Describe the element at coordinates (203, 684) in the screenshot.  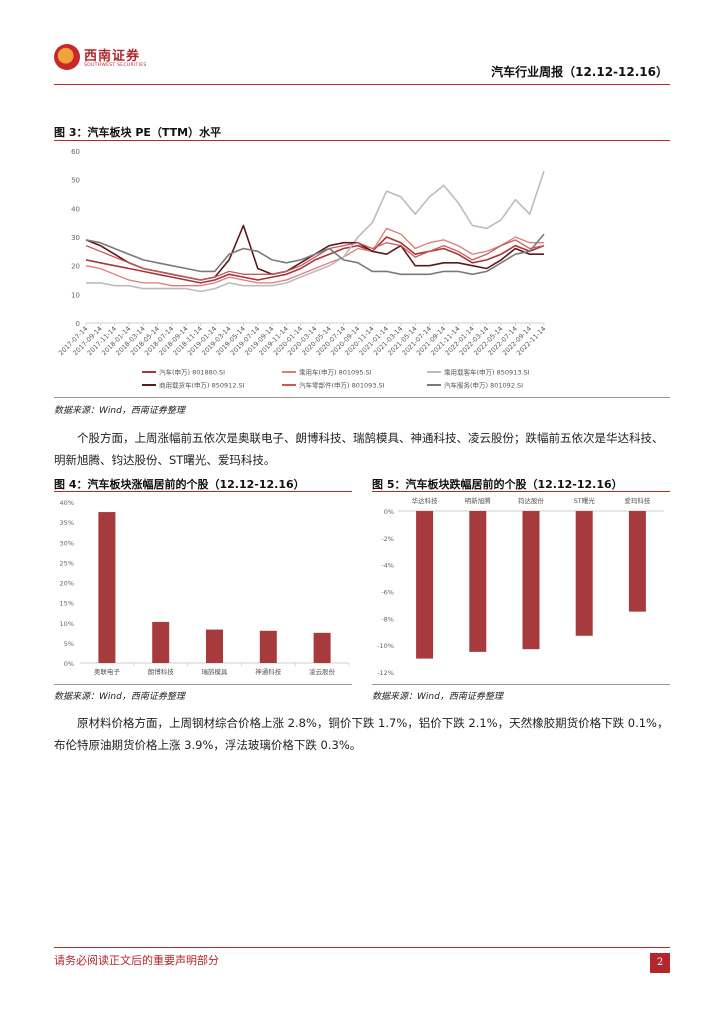
I see `figure4-bottom-rule` at that location.